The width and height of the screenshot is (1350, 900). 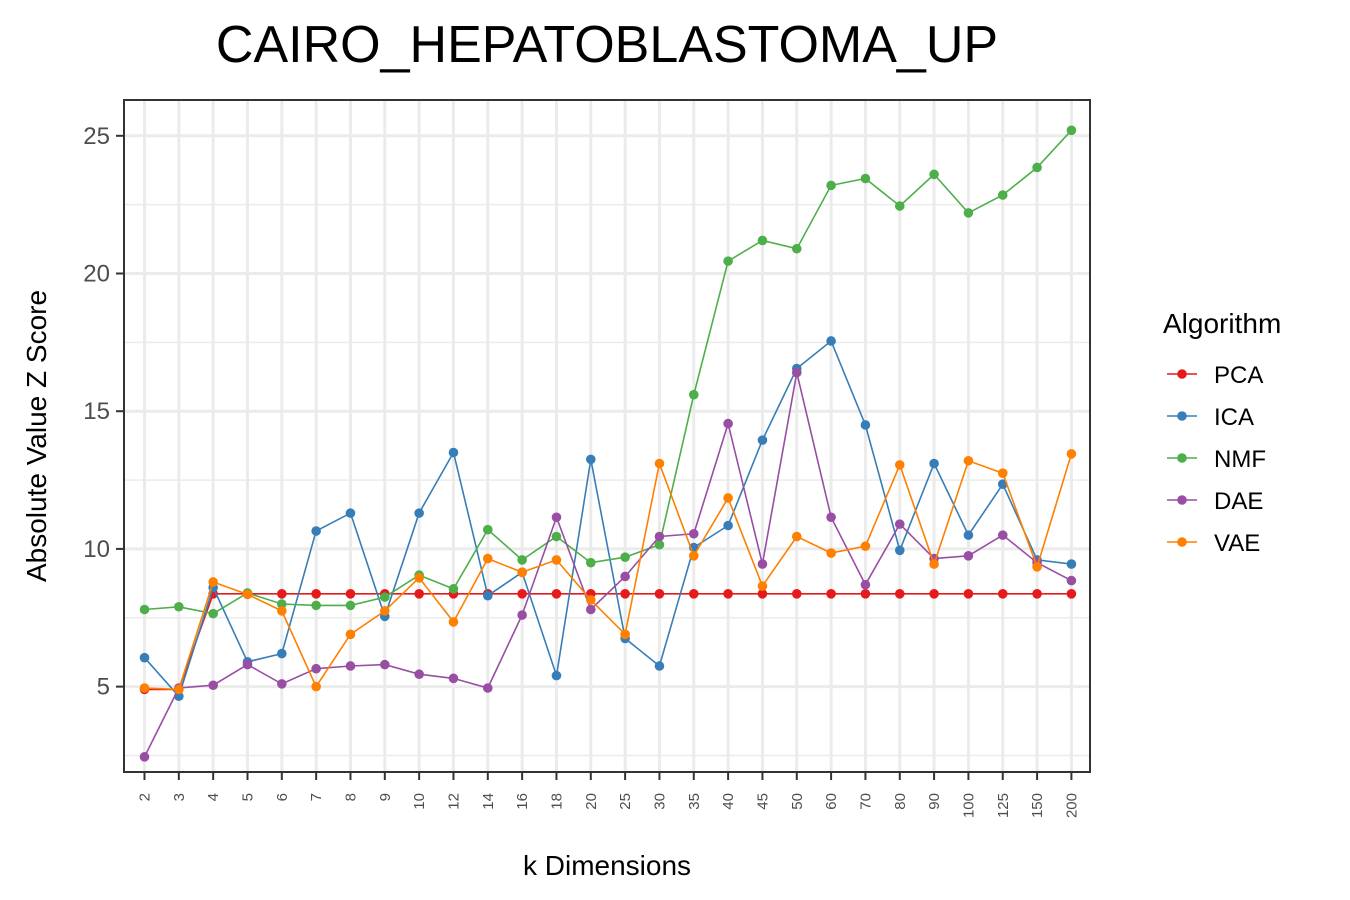 I want to click on legend-title: Algorithm, so click(x=1222, y=323).